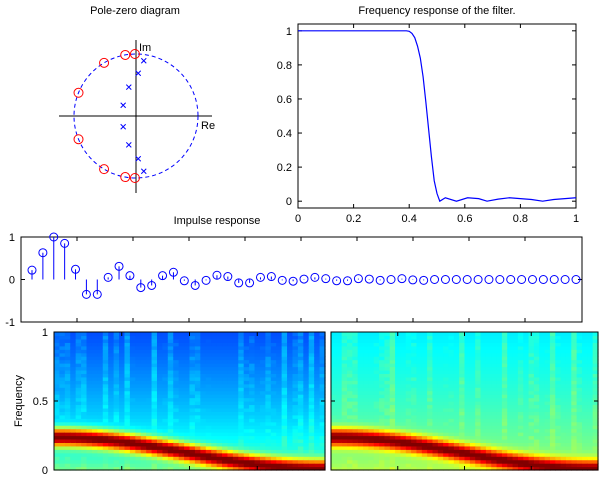  What do you see at coordinates (10, 323) in the screenshot?
I see `y-tick-label: -1` at bounding box center [10, 323].